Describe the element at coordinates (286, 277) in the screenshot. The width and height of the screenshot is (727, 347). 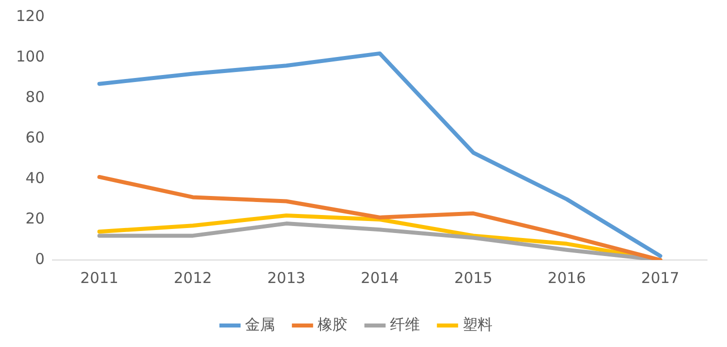
I see `x-tick-label: 2013` at that location.